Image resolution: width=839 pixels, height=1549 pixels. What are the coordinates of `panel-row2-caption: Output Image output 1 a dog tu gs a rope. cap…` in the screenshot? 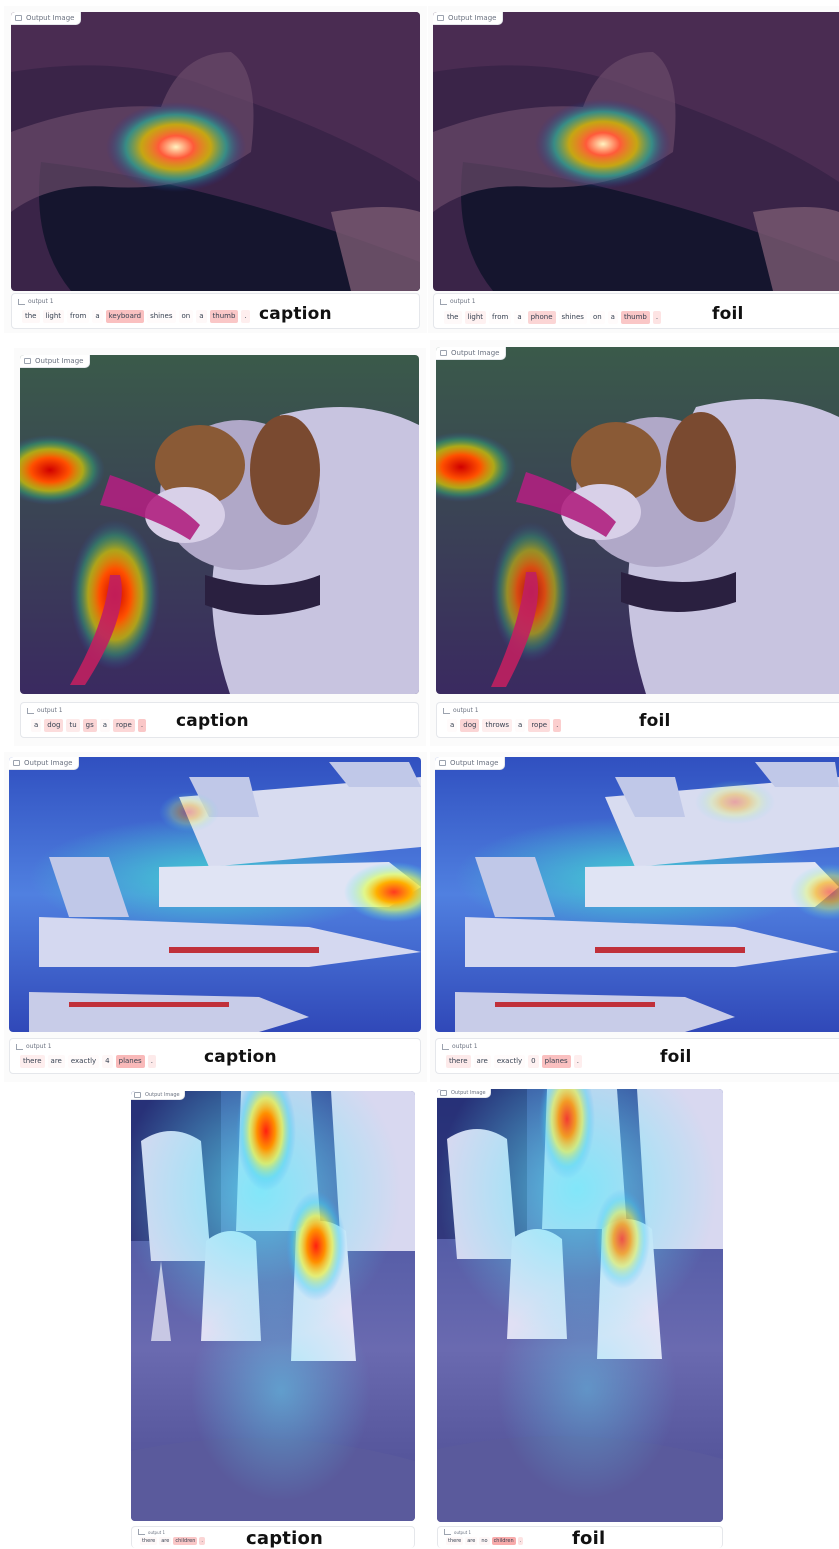 It's located at (220, 547).